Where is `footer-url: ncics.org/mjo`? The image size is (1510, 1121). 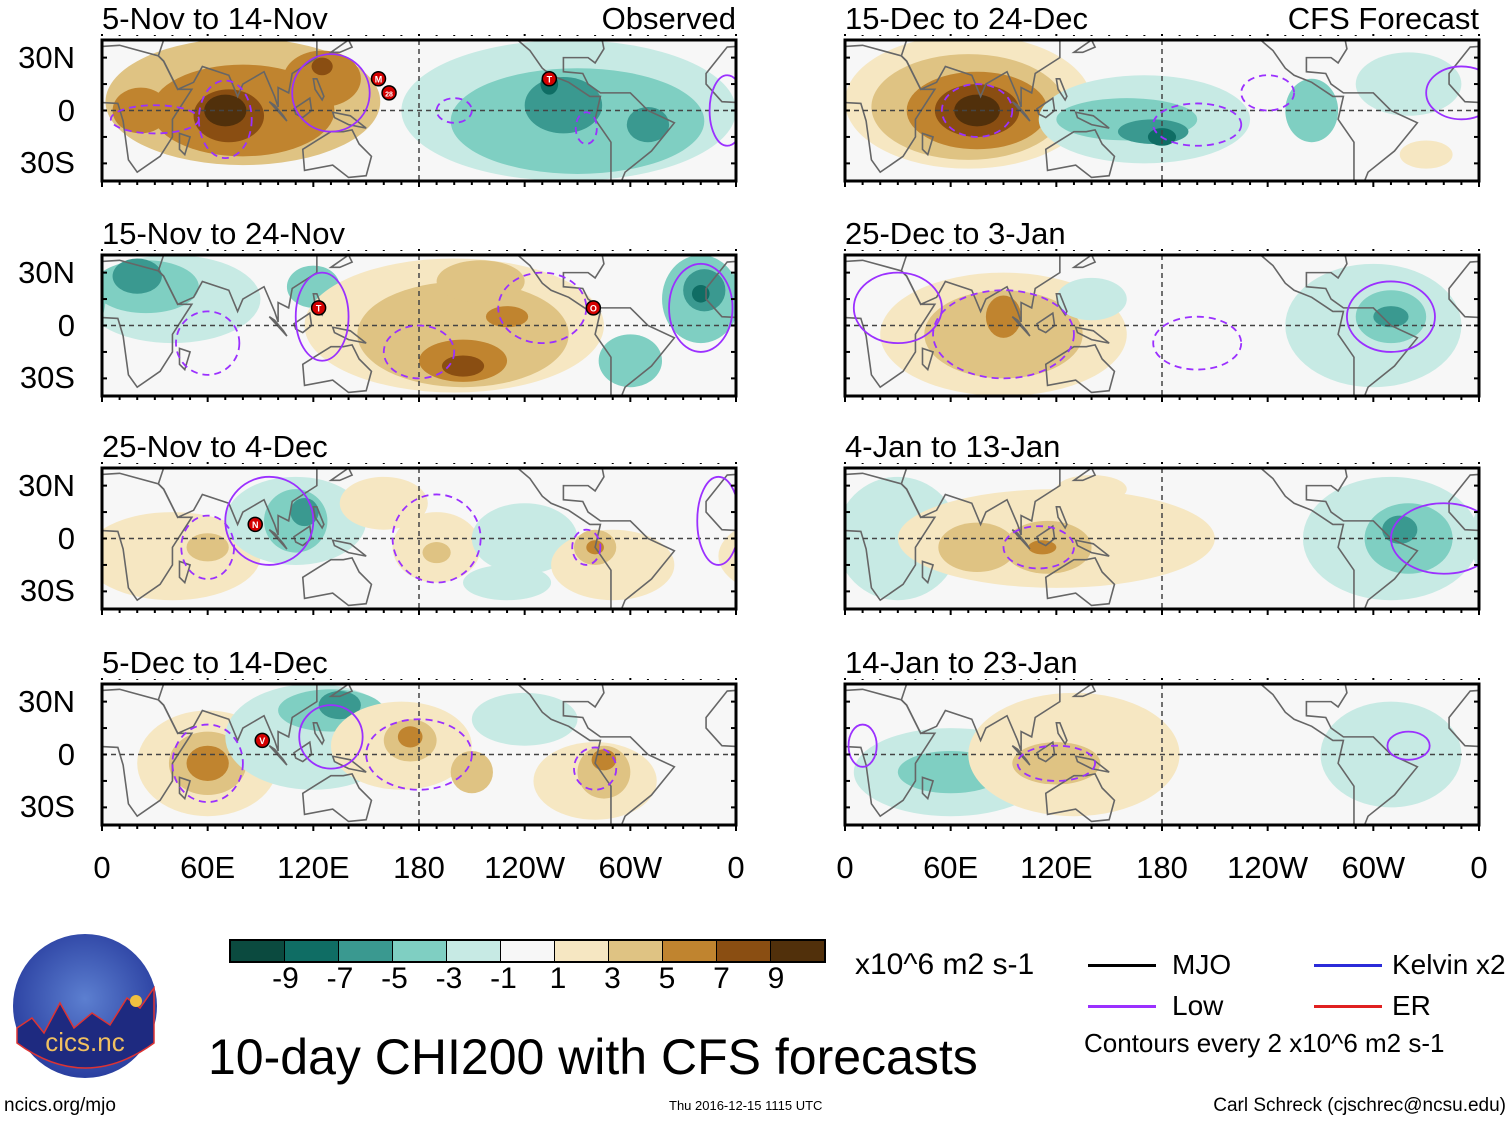 footer-url: ncics.org/mjo is located at coordinates (60, 1105).